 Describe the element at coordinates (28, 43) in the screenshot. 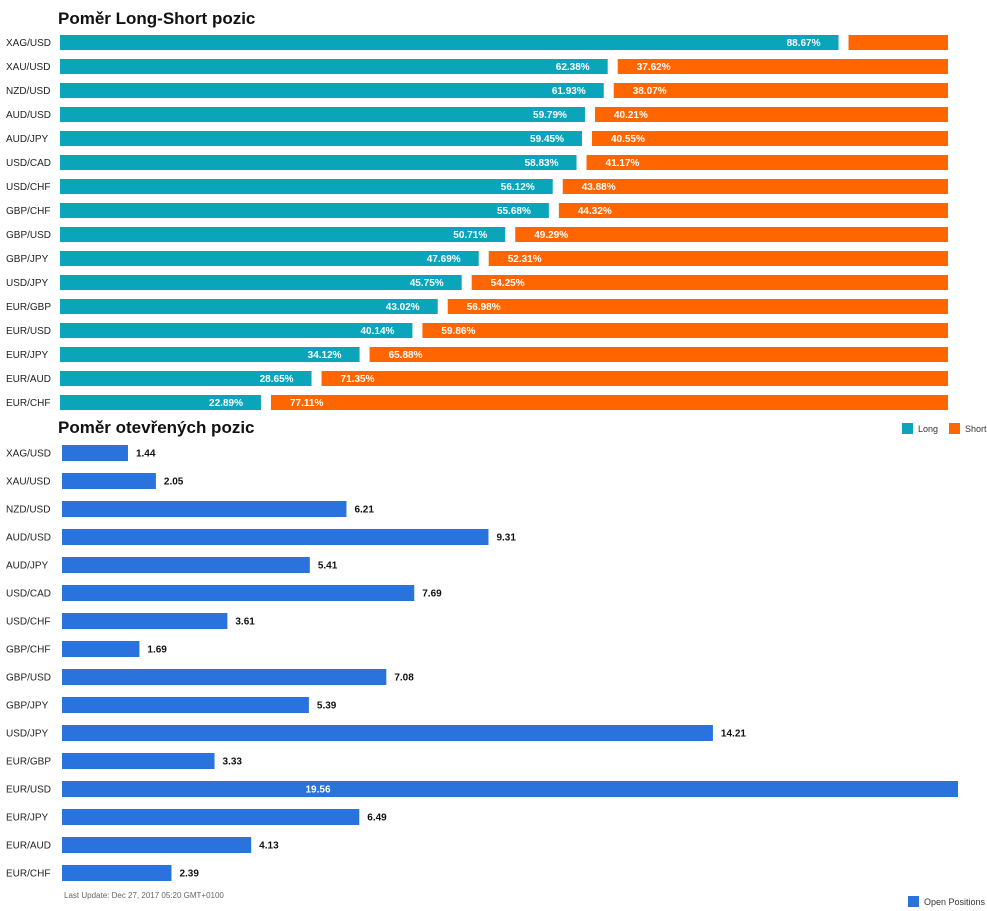

I see `category-label-xag-usd: XAG/USD` at that location.